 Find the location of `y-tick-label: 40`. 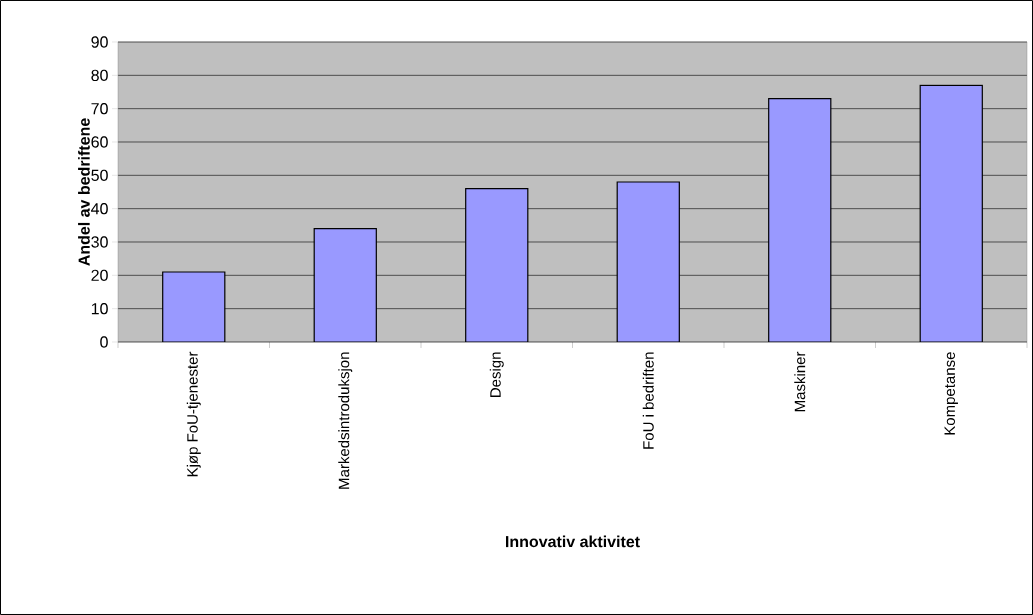

y-tick-label: 40 is located at coordinates (99, 209).